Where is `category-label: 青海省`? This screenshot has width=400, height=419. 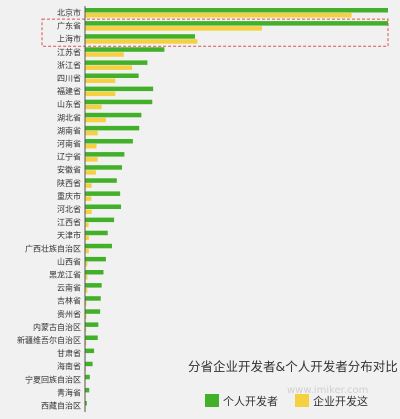 category-label: 青海省 is located at coordinates (69, 392).